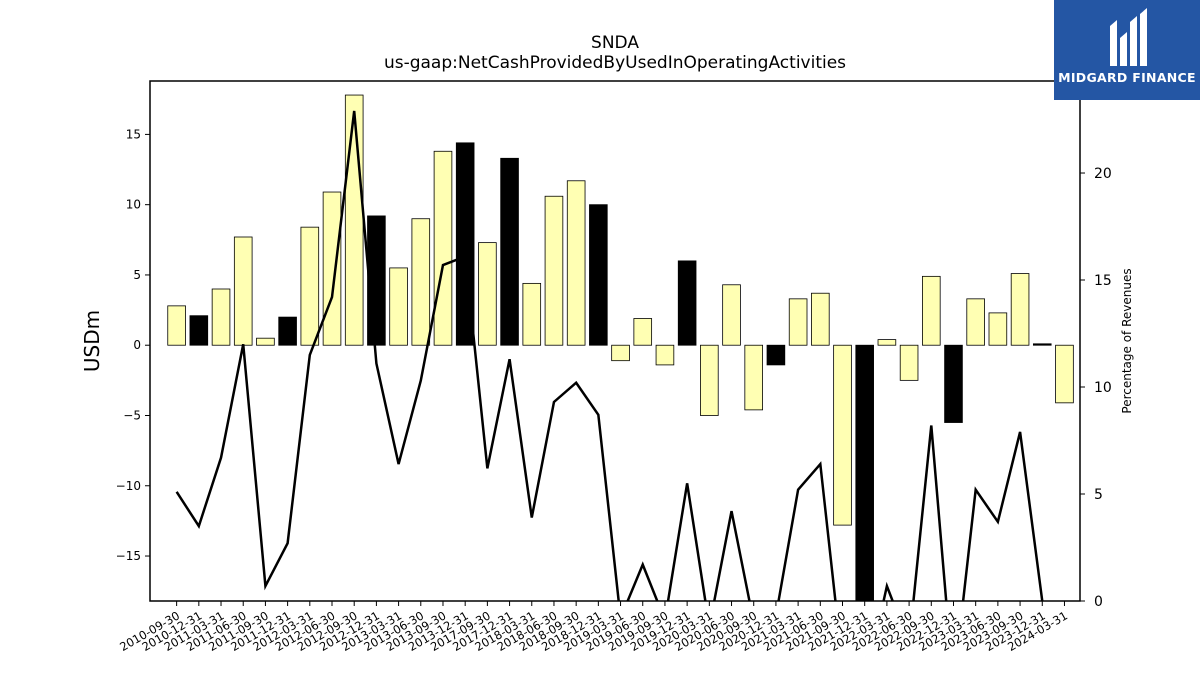 The image size is (1200, 675). Describe the element at coordinates (1103, 388) in the screenshot. I see `y2-tick-label: 10` at that location.